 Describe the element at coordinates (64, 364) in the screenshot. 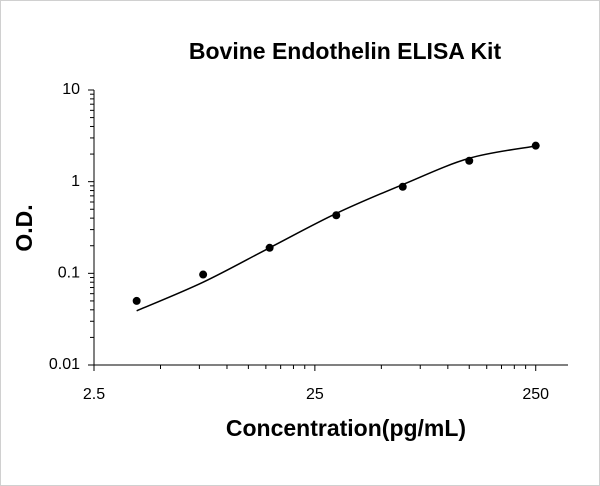

I see `y-tick-label: 0.01` at that location.